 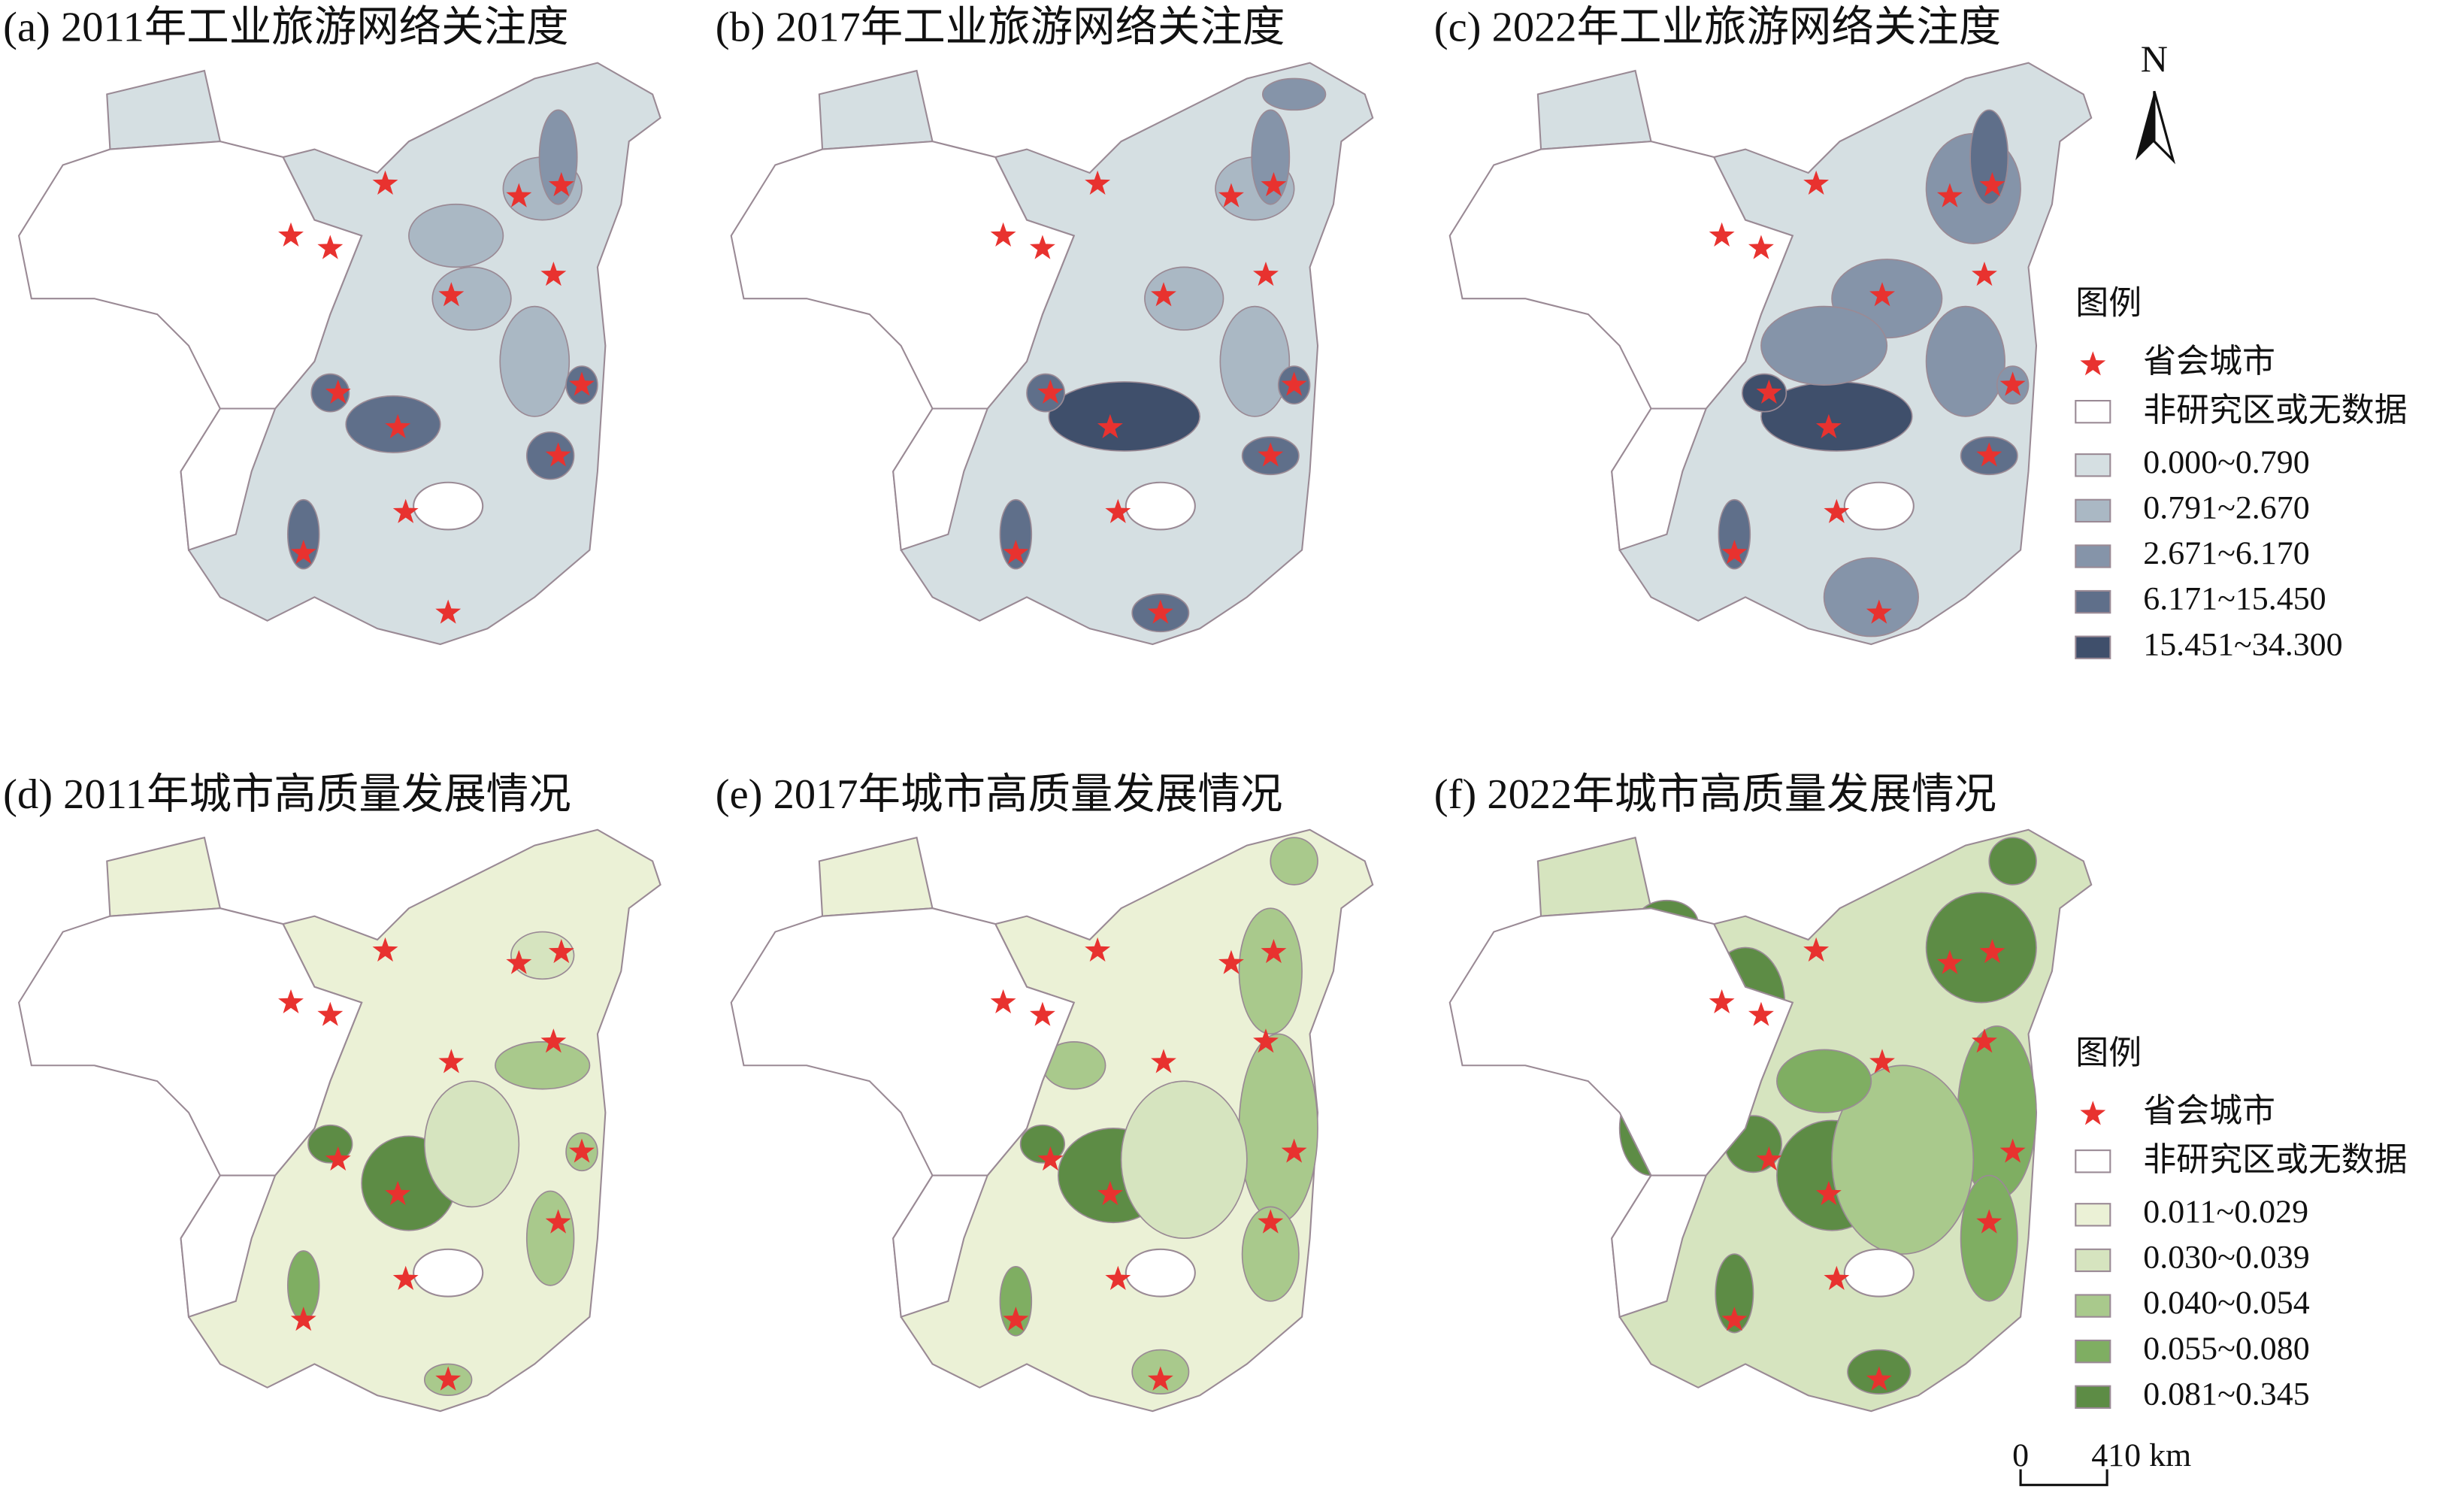 I want to click on legend-label: 非研究区或无数据, so click(x=2275, y=1160).